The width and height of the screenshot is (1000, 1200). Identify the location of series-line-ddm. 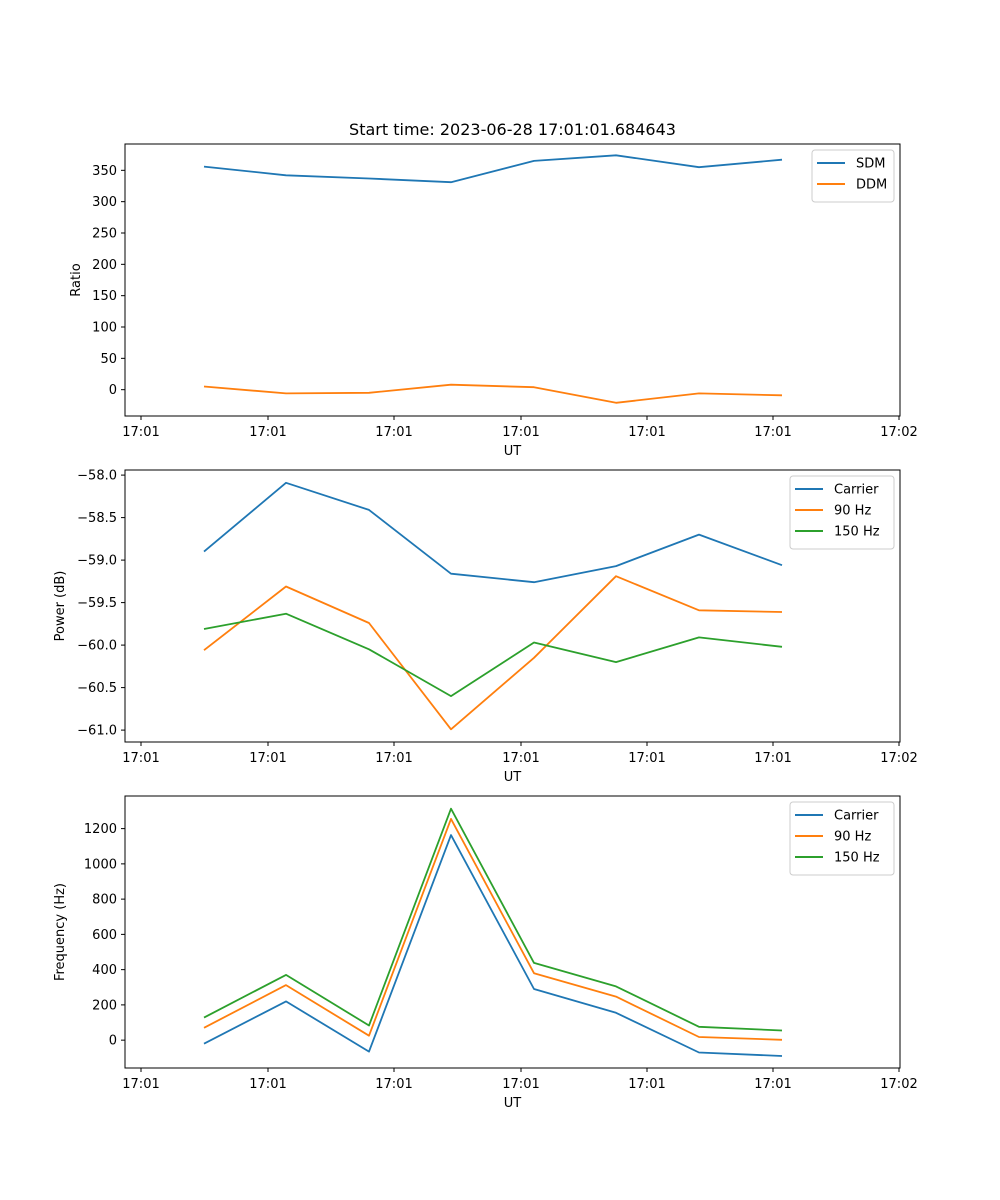
(493, 393).